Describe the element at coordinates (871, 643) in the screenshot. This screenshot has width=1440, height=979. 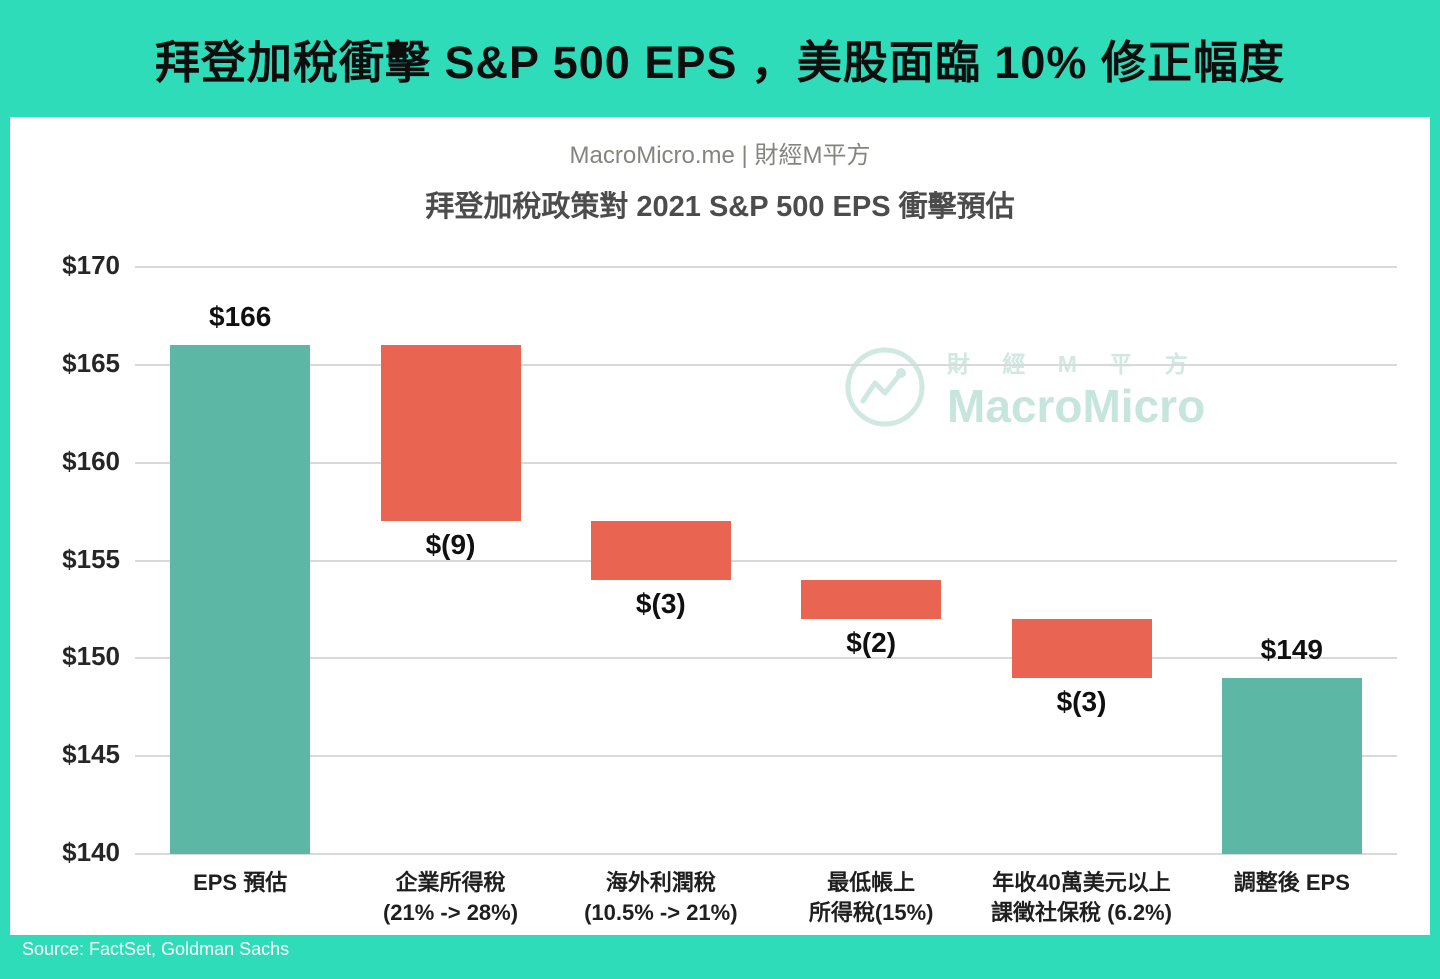
I see `bar-value-label: $(2)` at that location.